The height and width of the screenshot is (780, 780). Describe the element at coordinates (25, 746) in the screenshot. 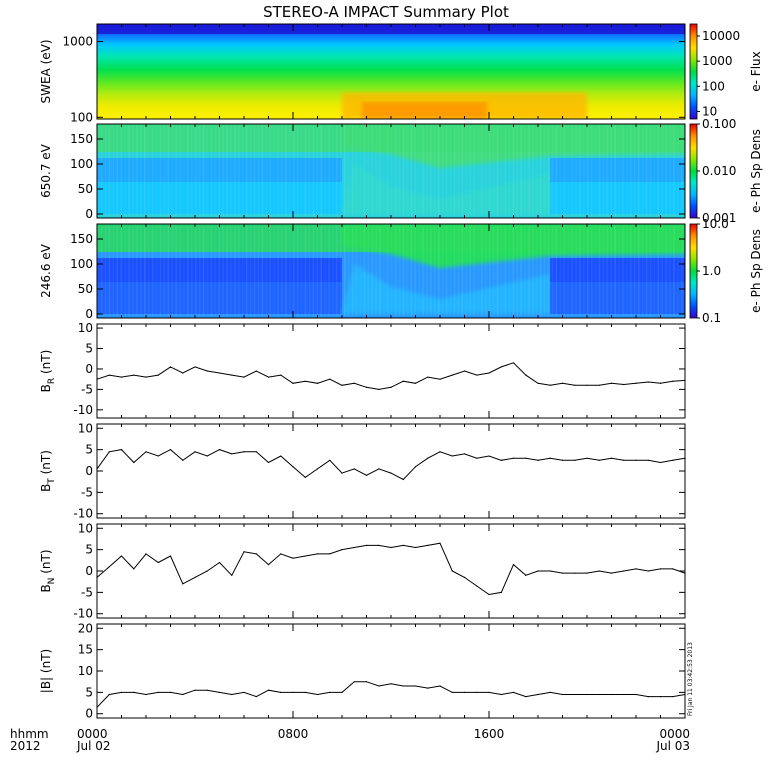

I see `time-axis-left-label-2: 2012` at that location.